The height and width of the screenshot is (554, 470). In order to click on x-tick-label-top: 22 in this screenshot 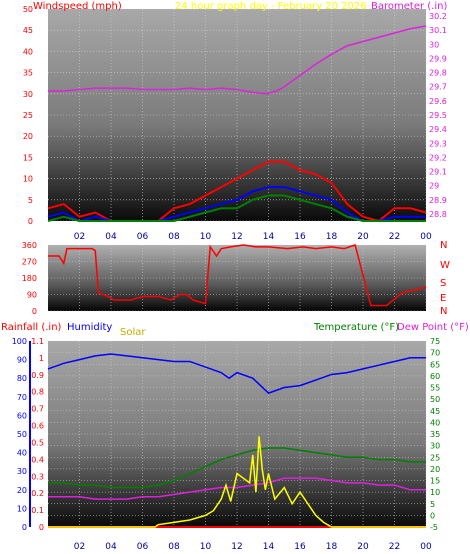, I will do `click(394, 237)`.